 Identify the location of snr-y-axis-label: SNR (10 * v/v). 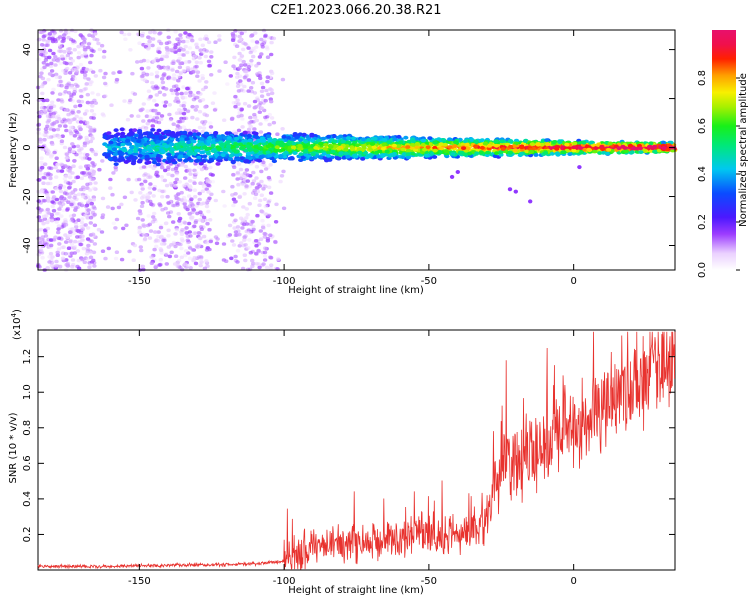
(13, 447).